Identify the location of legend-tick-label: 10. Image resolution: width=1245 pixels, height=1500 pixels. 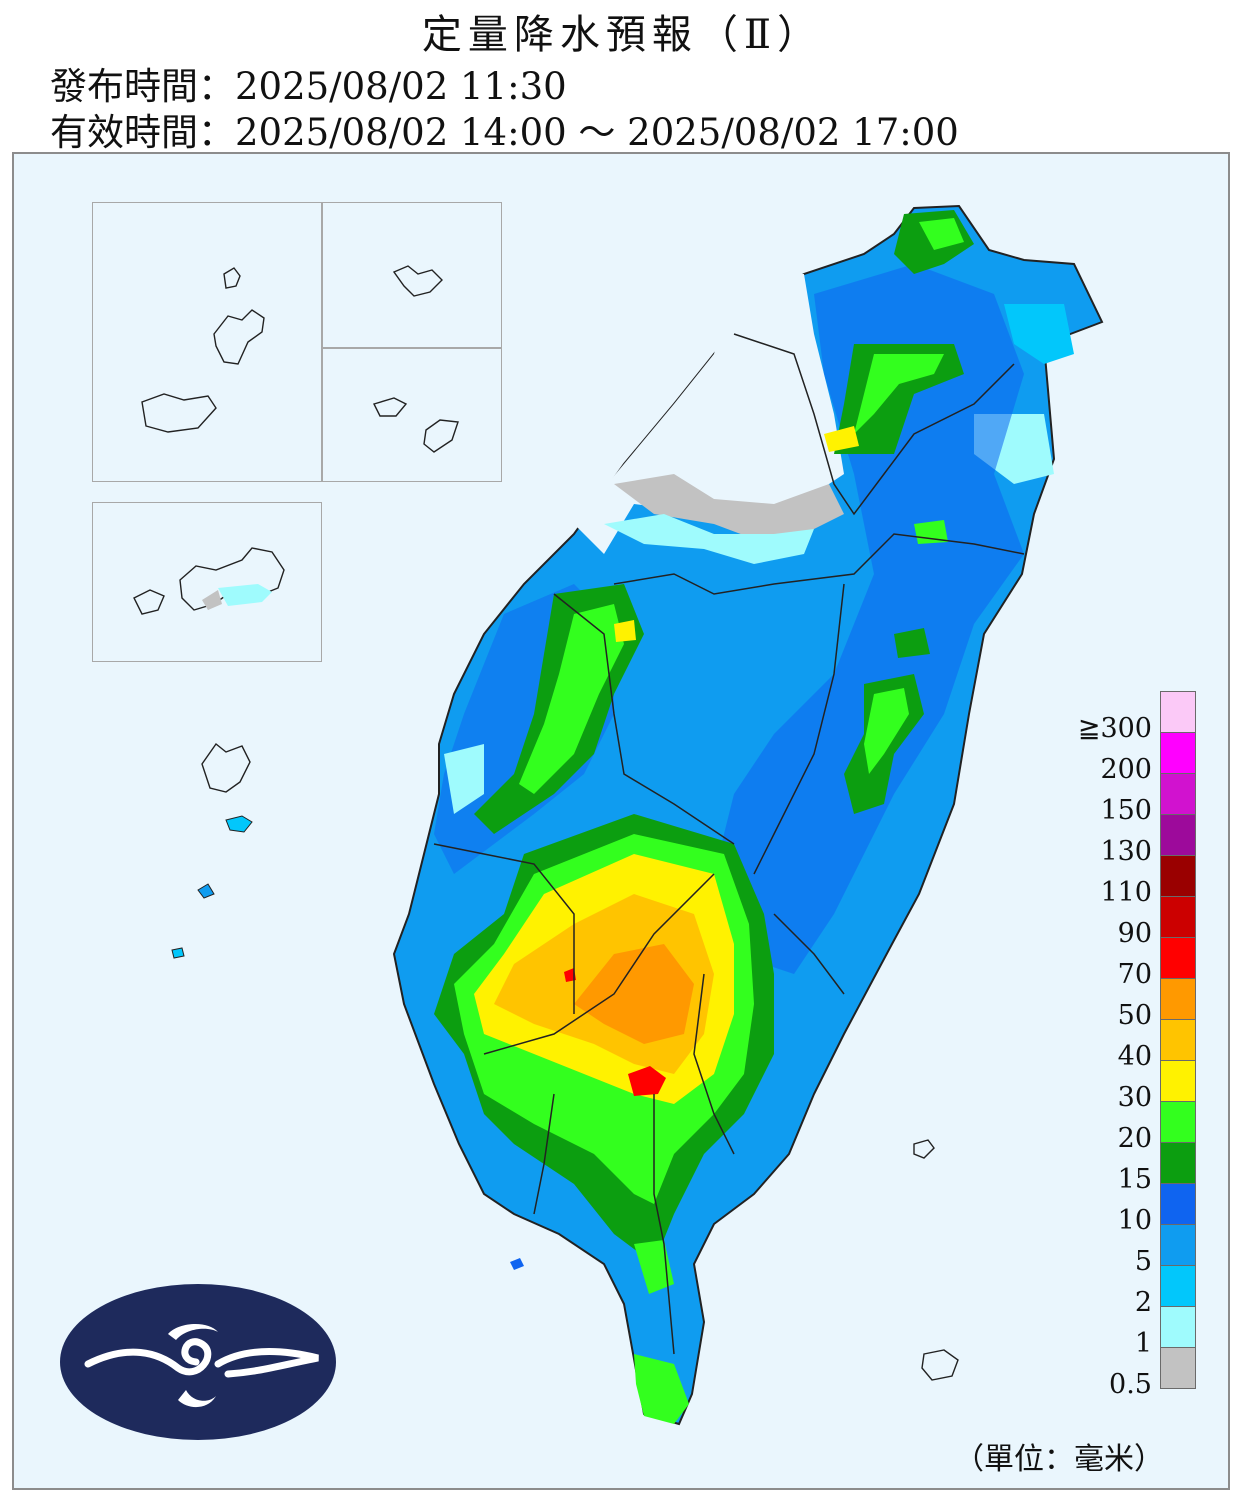
(1134, 1220).